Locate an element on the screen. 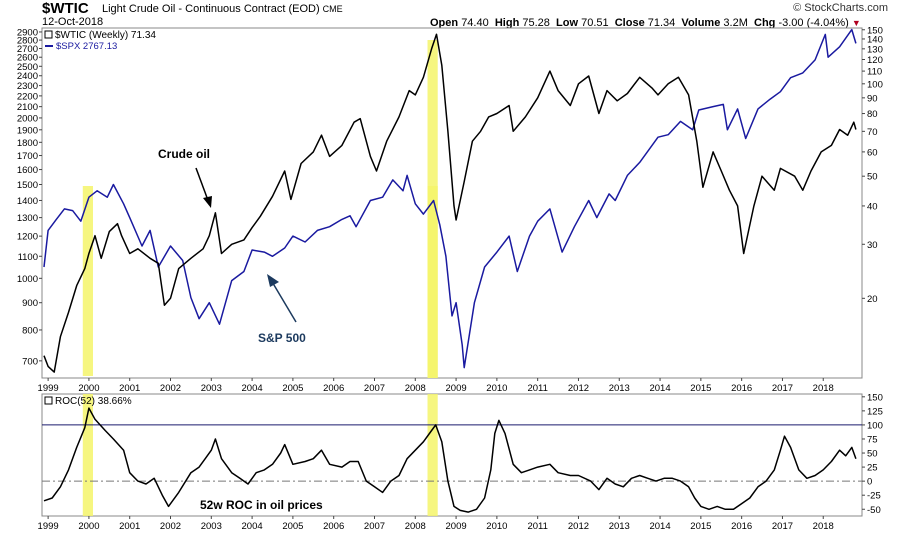  roc-x-axis-tick-label: 2004 is located at coordinates (252, 526).